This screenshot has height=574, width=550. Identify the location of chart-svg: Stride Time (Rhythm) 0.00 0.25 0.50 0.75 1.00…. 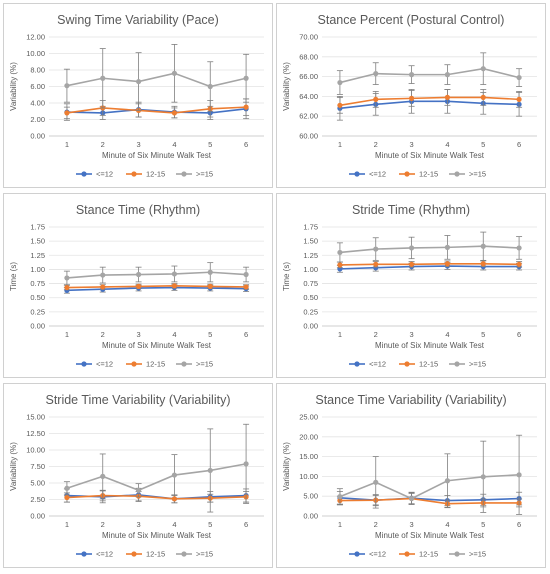
(409, 286).